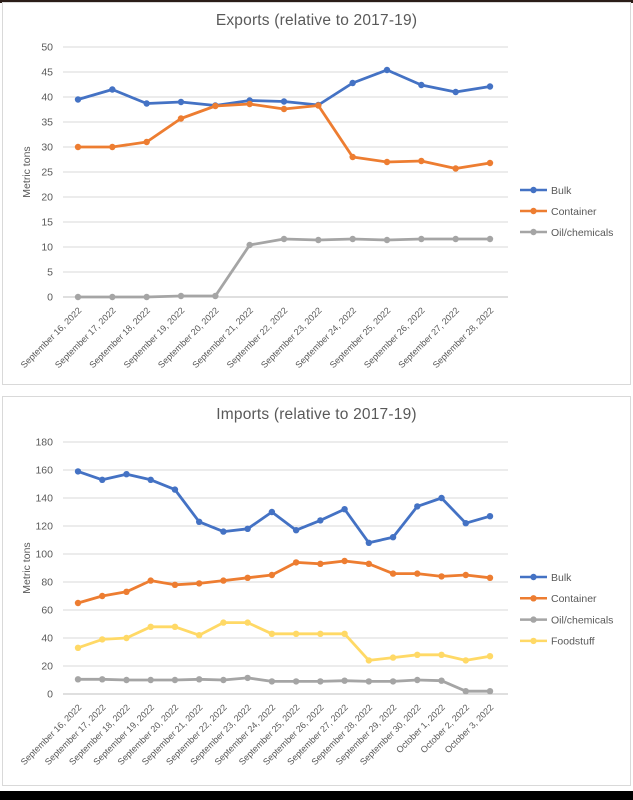 The height and width of the screenshot is (800, 633). What do you see at coordinates (558, 212) in the screenshot?
I see `legend-item-container: Container` at bounding box center [558, 212].